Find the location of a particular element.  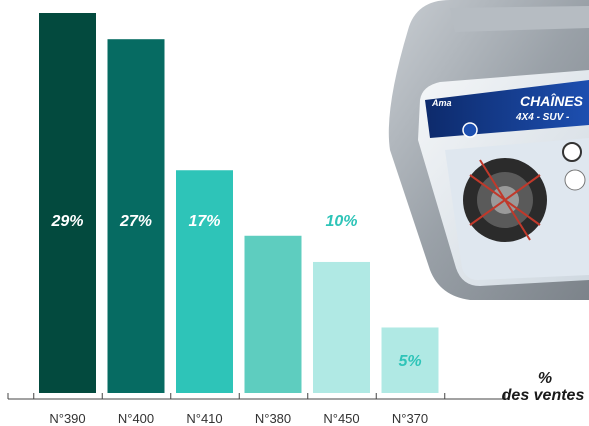

x-tick-label: N°450 is located at coordinates (341, 418).